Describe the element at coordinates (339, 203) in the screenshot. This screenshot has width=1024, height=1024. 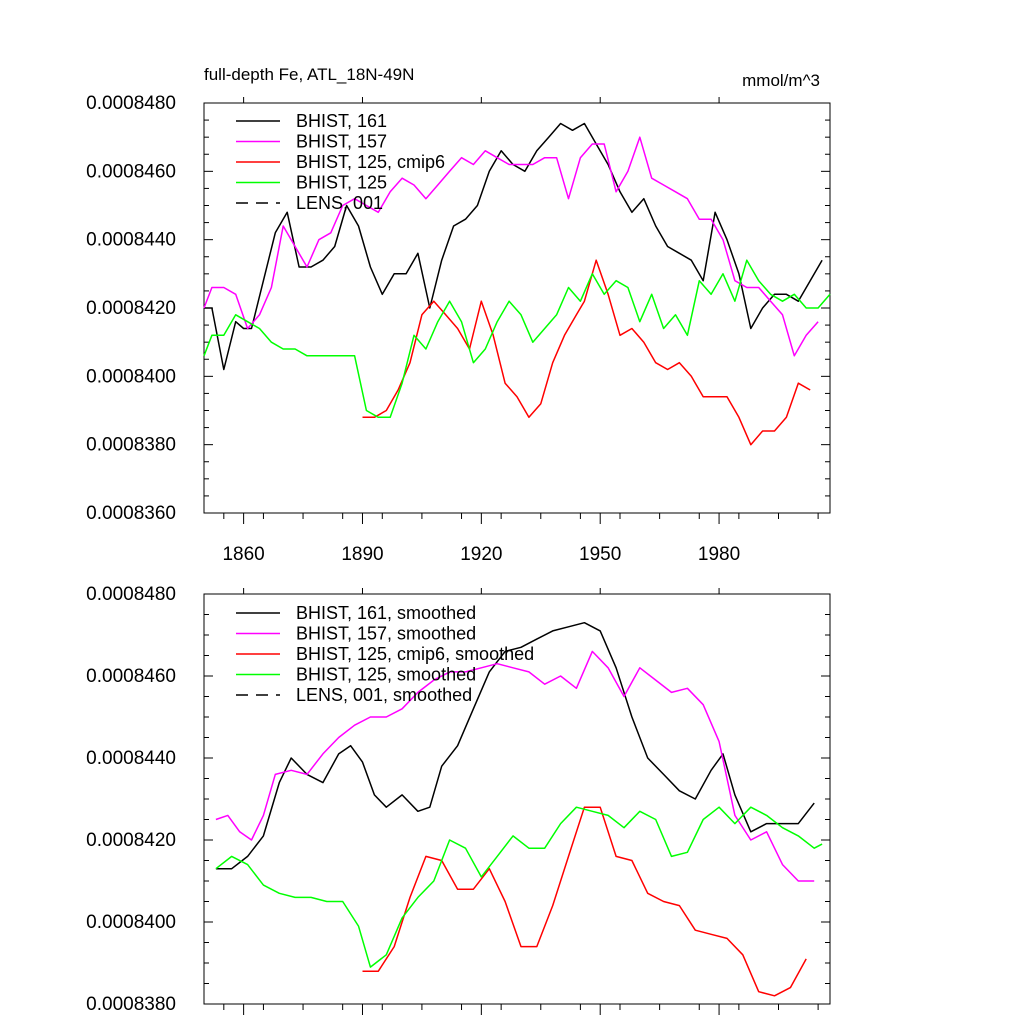
I see `legend-label: LENS, 001` at that location.